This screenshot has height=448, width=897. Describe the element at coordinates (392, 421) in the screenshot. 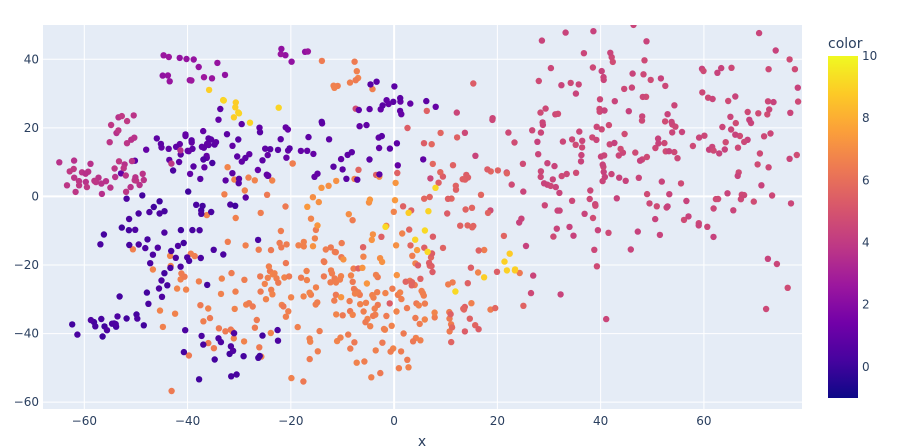

I see `x-axis-ticks: −60 −40 −20 0 20 40 60` at that location.